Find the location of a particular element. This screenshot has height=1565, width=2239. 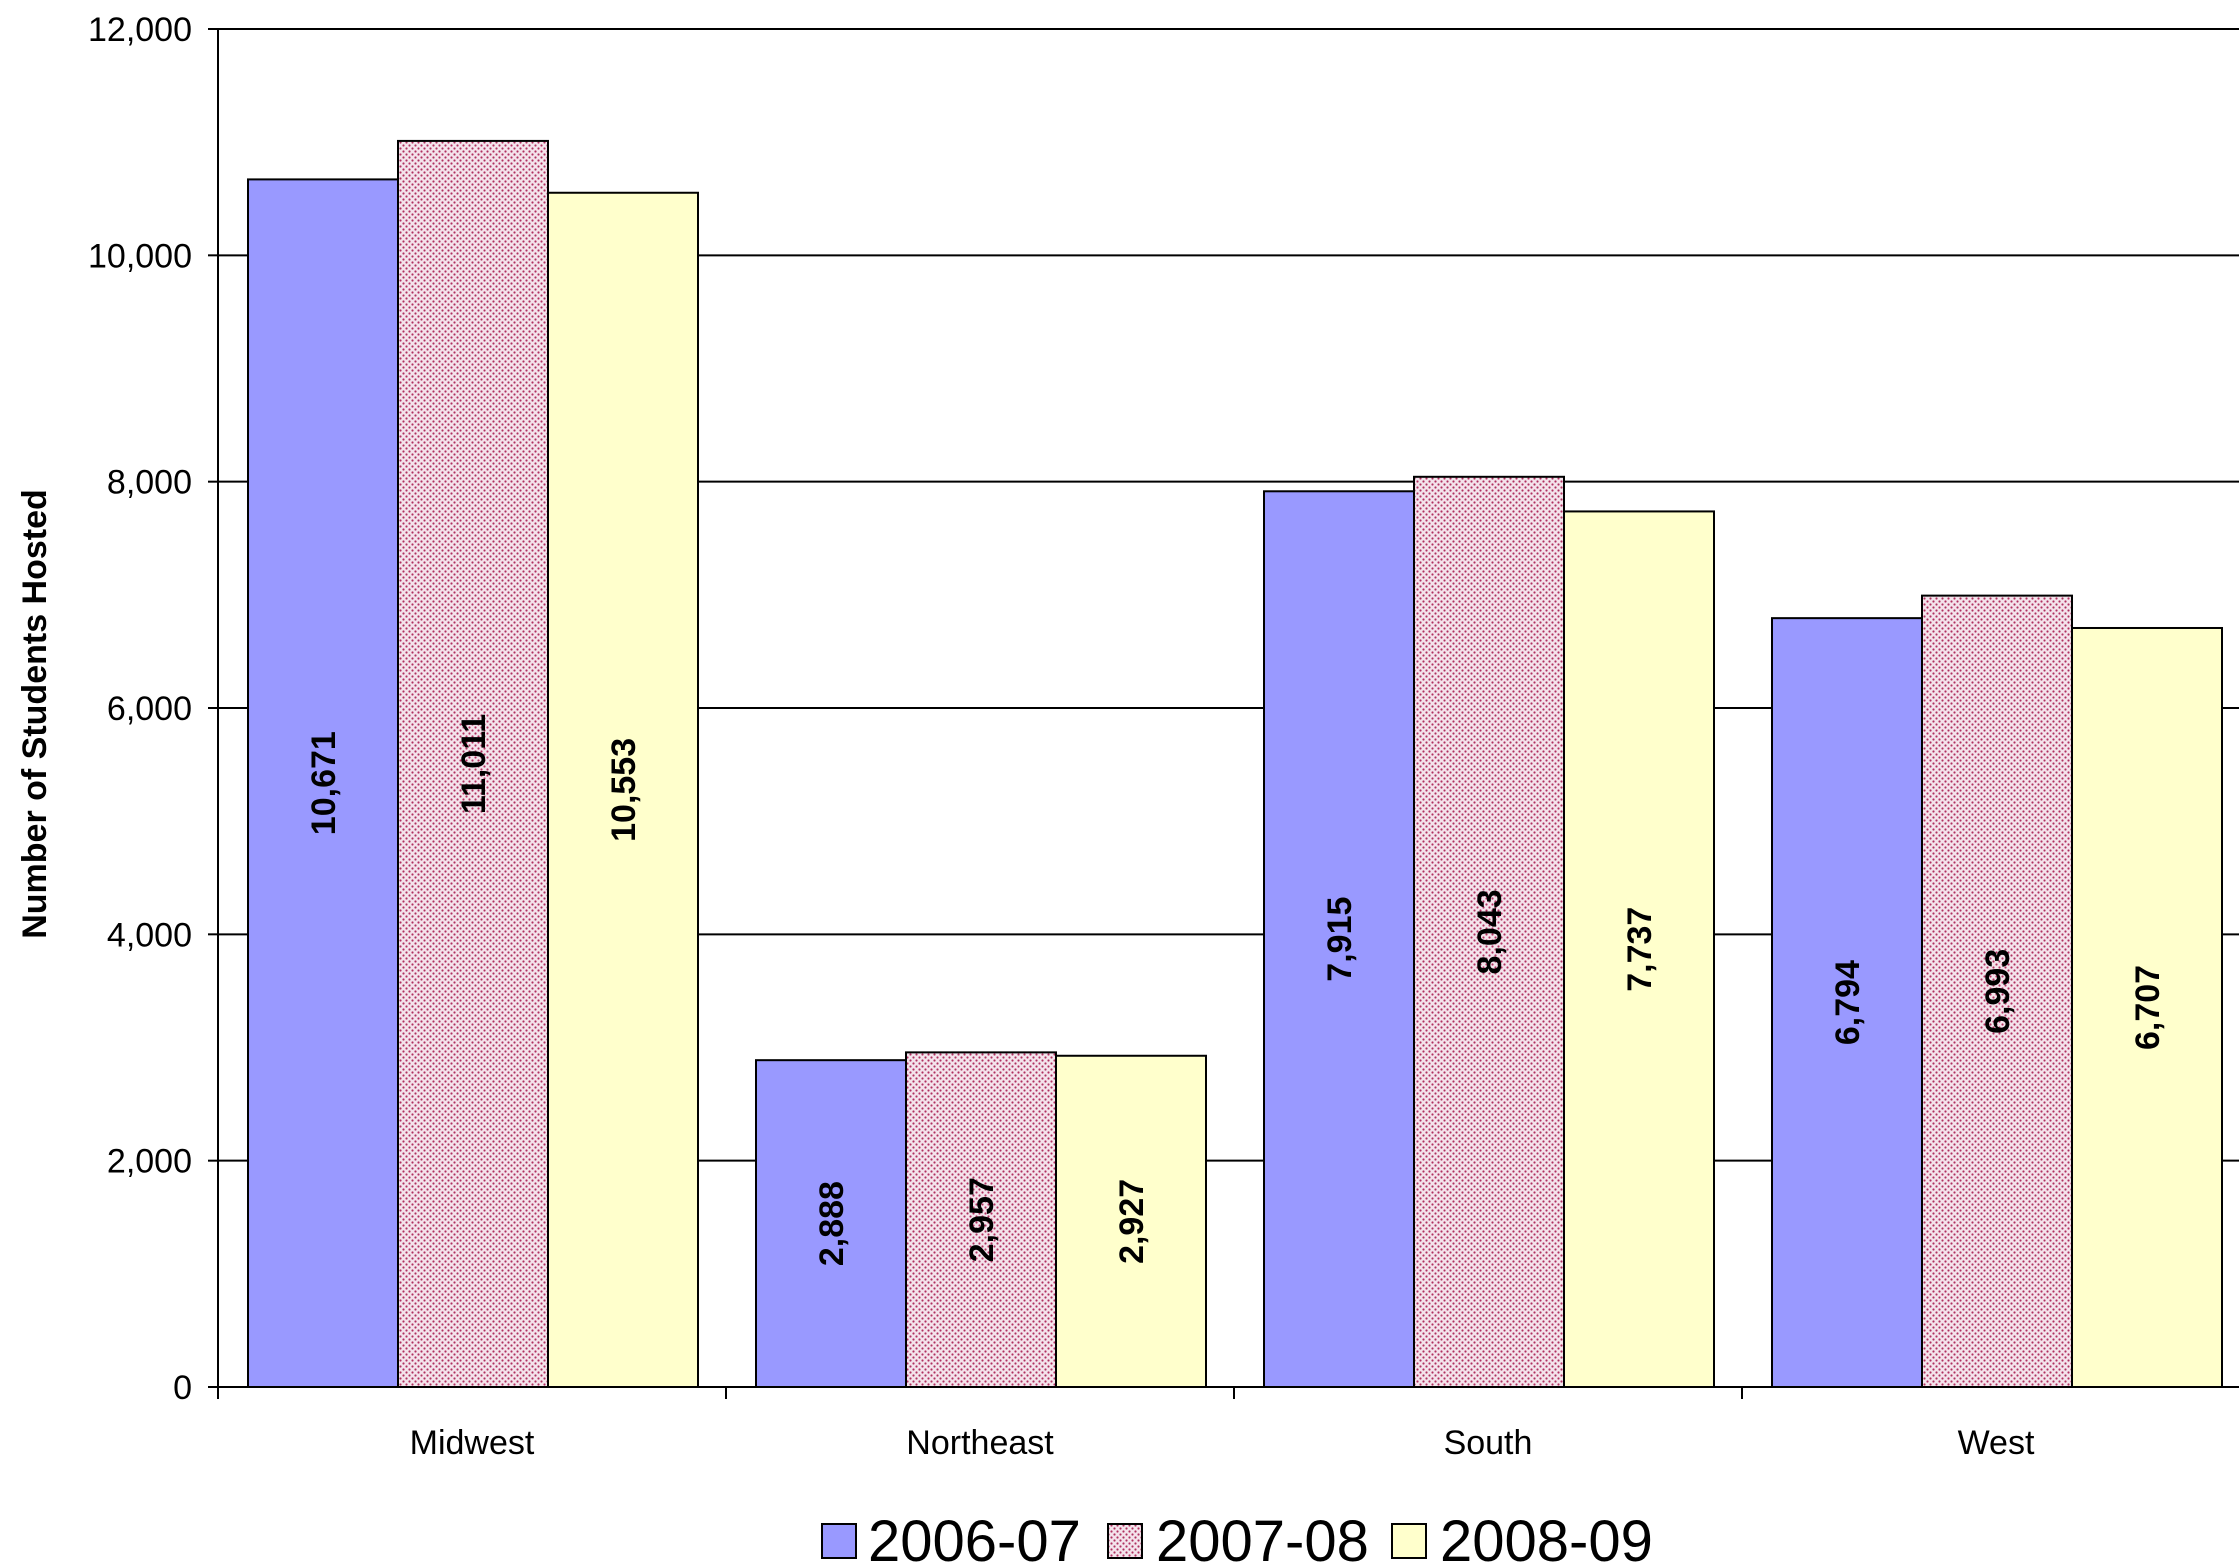

y-tick-label: 8,000 is located at coordinates (149, 483).